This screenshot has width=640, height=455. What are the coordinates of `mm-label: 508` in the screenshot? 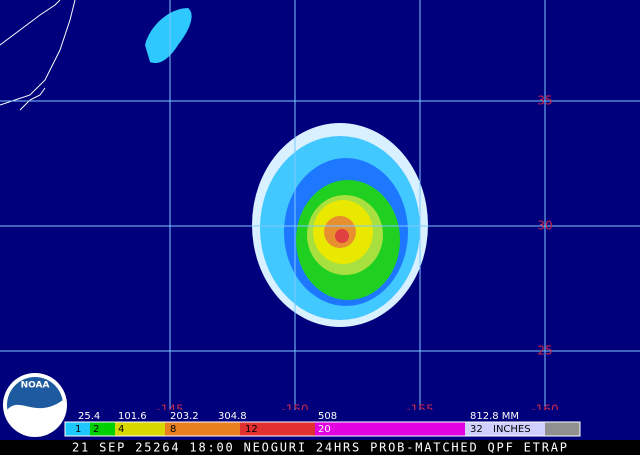 It's located at (327, 416).